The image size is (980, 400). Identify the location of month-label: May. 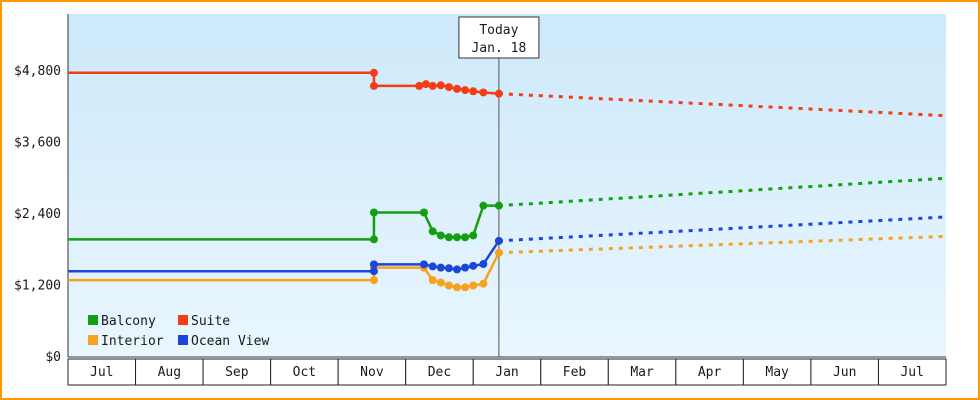
(777, 372).